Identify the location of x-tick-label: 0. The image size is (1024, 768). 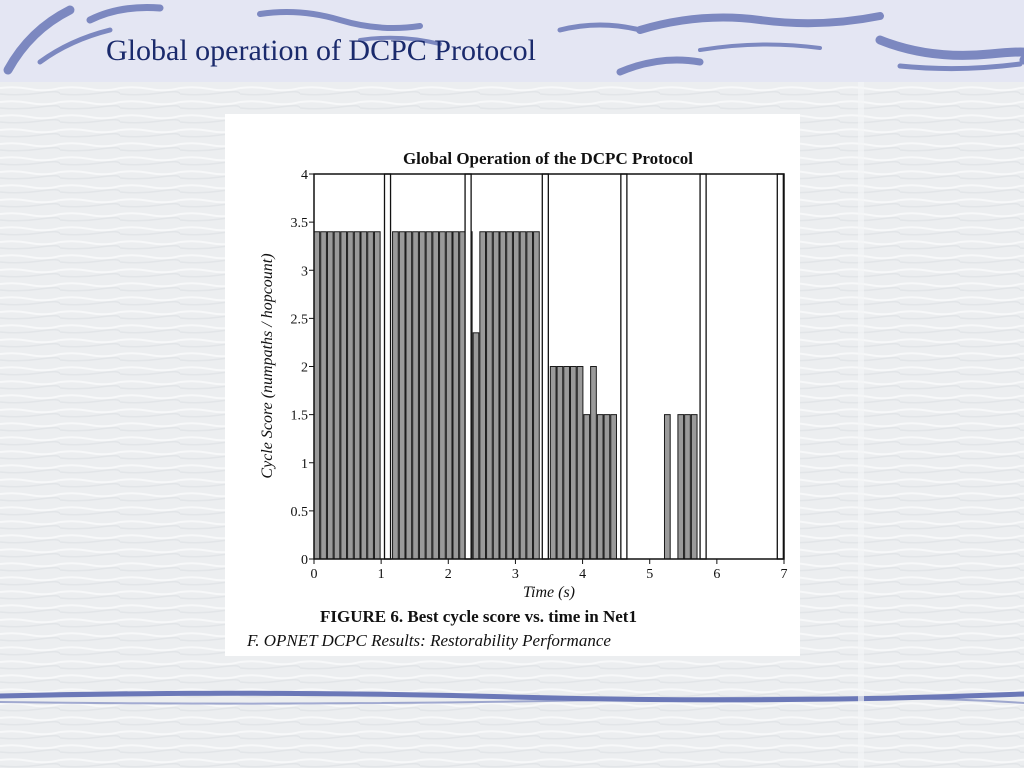
(314, 574).